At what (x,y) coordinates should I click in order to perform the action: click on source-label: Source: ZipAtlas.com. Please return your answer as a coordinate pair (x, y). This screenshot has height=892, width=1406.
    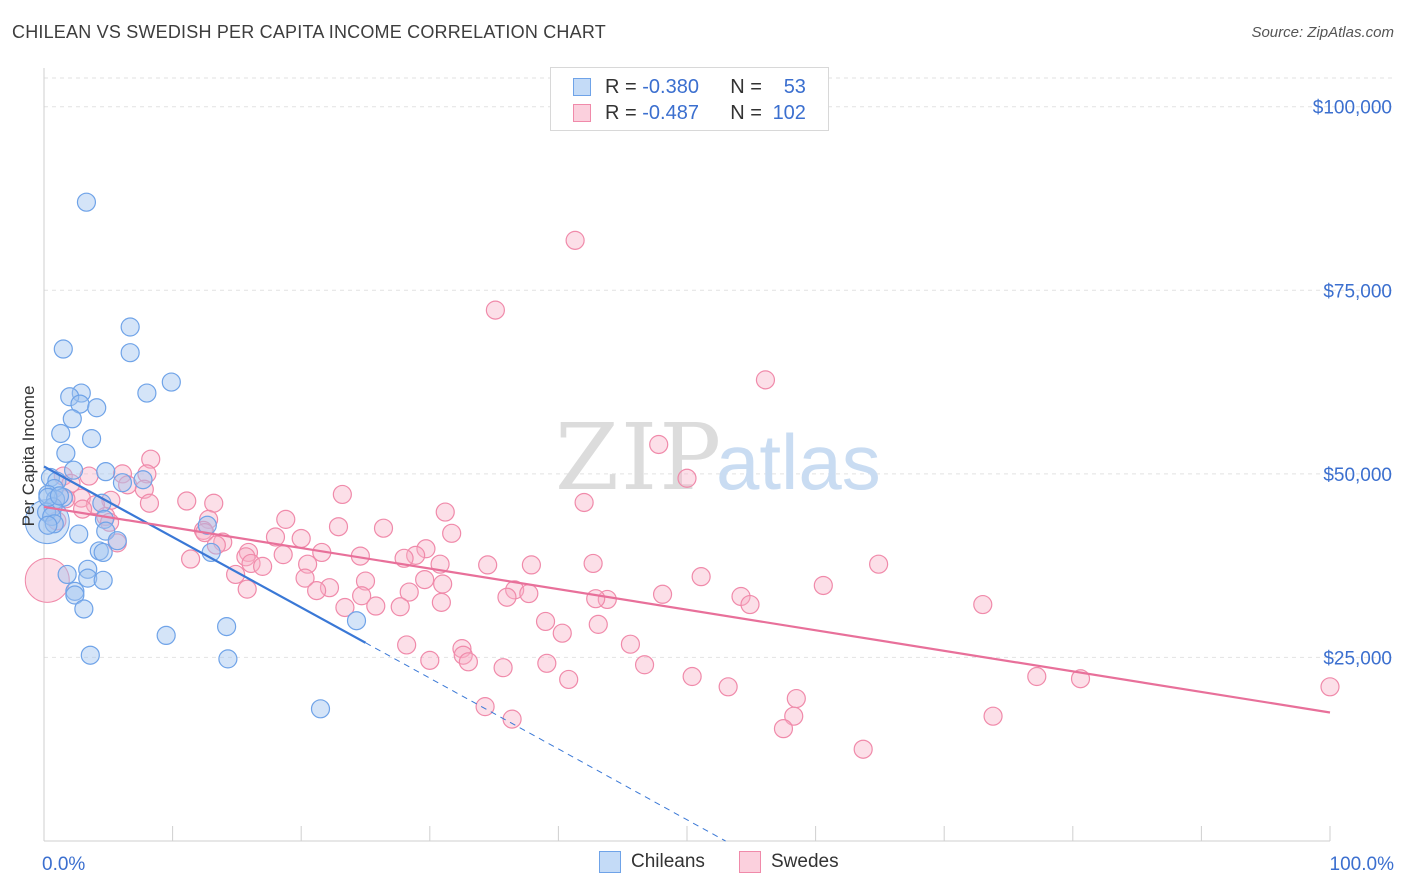
    Looking at the image, I should click on (1322, 32).